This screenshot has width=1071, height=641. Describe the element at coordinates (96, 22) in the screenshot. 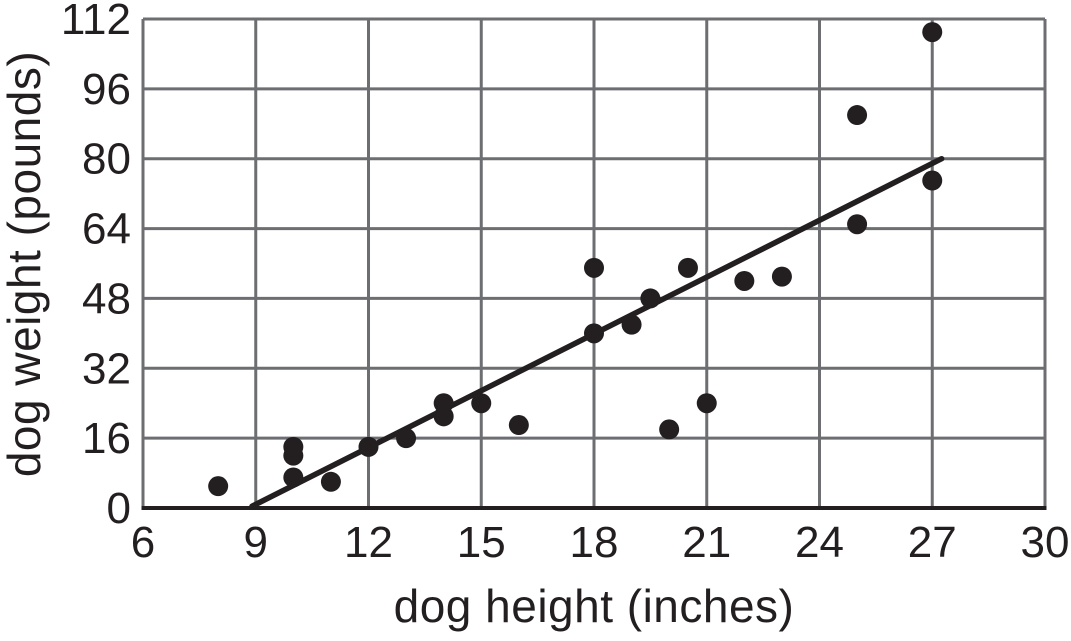

I see `y-tick-label: 112` at that location.